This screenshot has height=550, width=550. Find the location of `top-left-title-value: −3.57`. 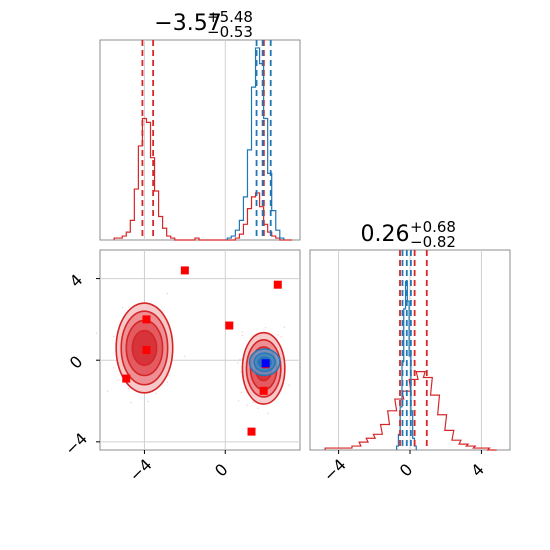

top-left-title-value: −3.57 is located at coordinates (187, 23).